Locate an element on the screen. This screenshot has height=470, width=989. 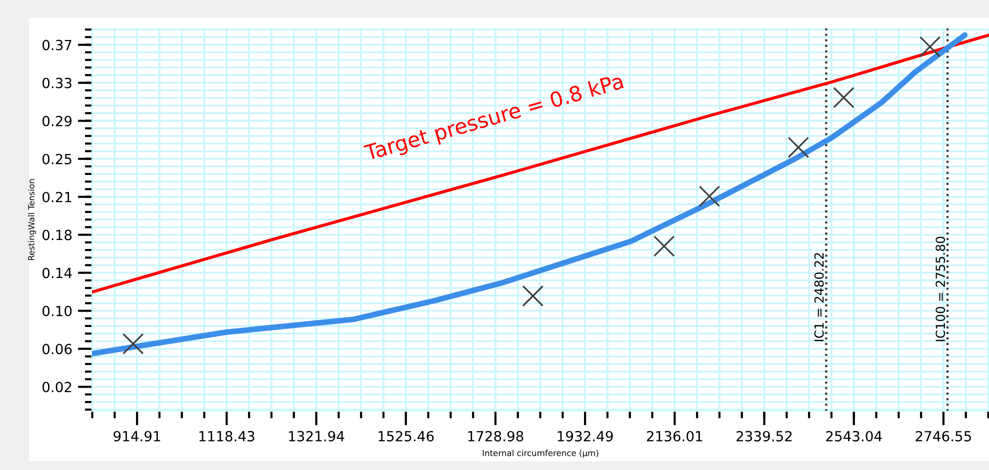
x-tick-label: 1932.49 is located at coordinates (585, 436).